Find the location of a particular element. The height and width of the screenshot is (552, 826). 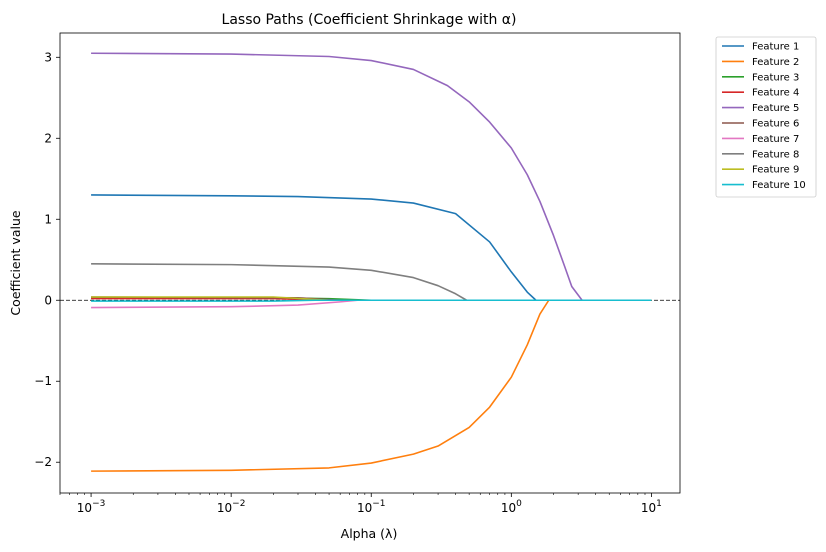

y-tick-label: 2 is located at coordinates (48, 138).